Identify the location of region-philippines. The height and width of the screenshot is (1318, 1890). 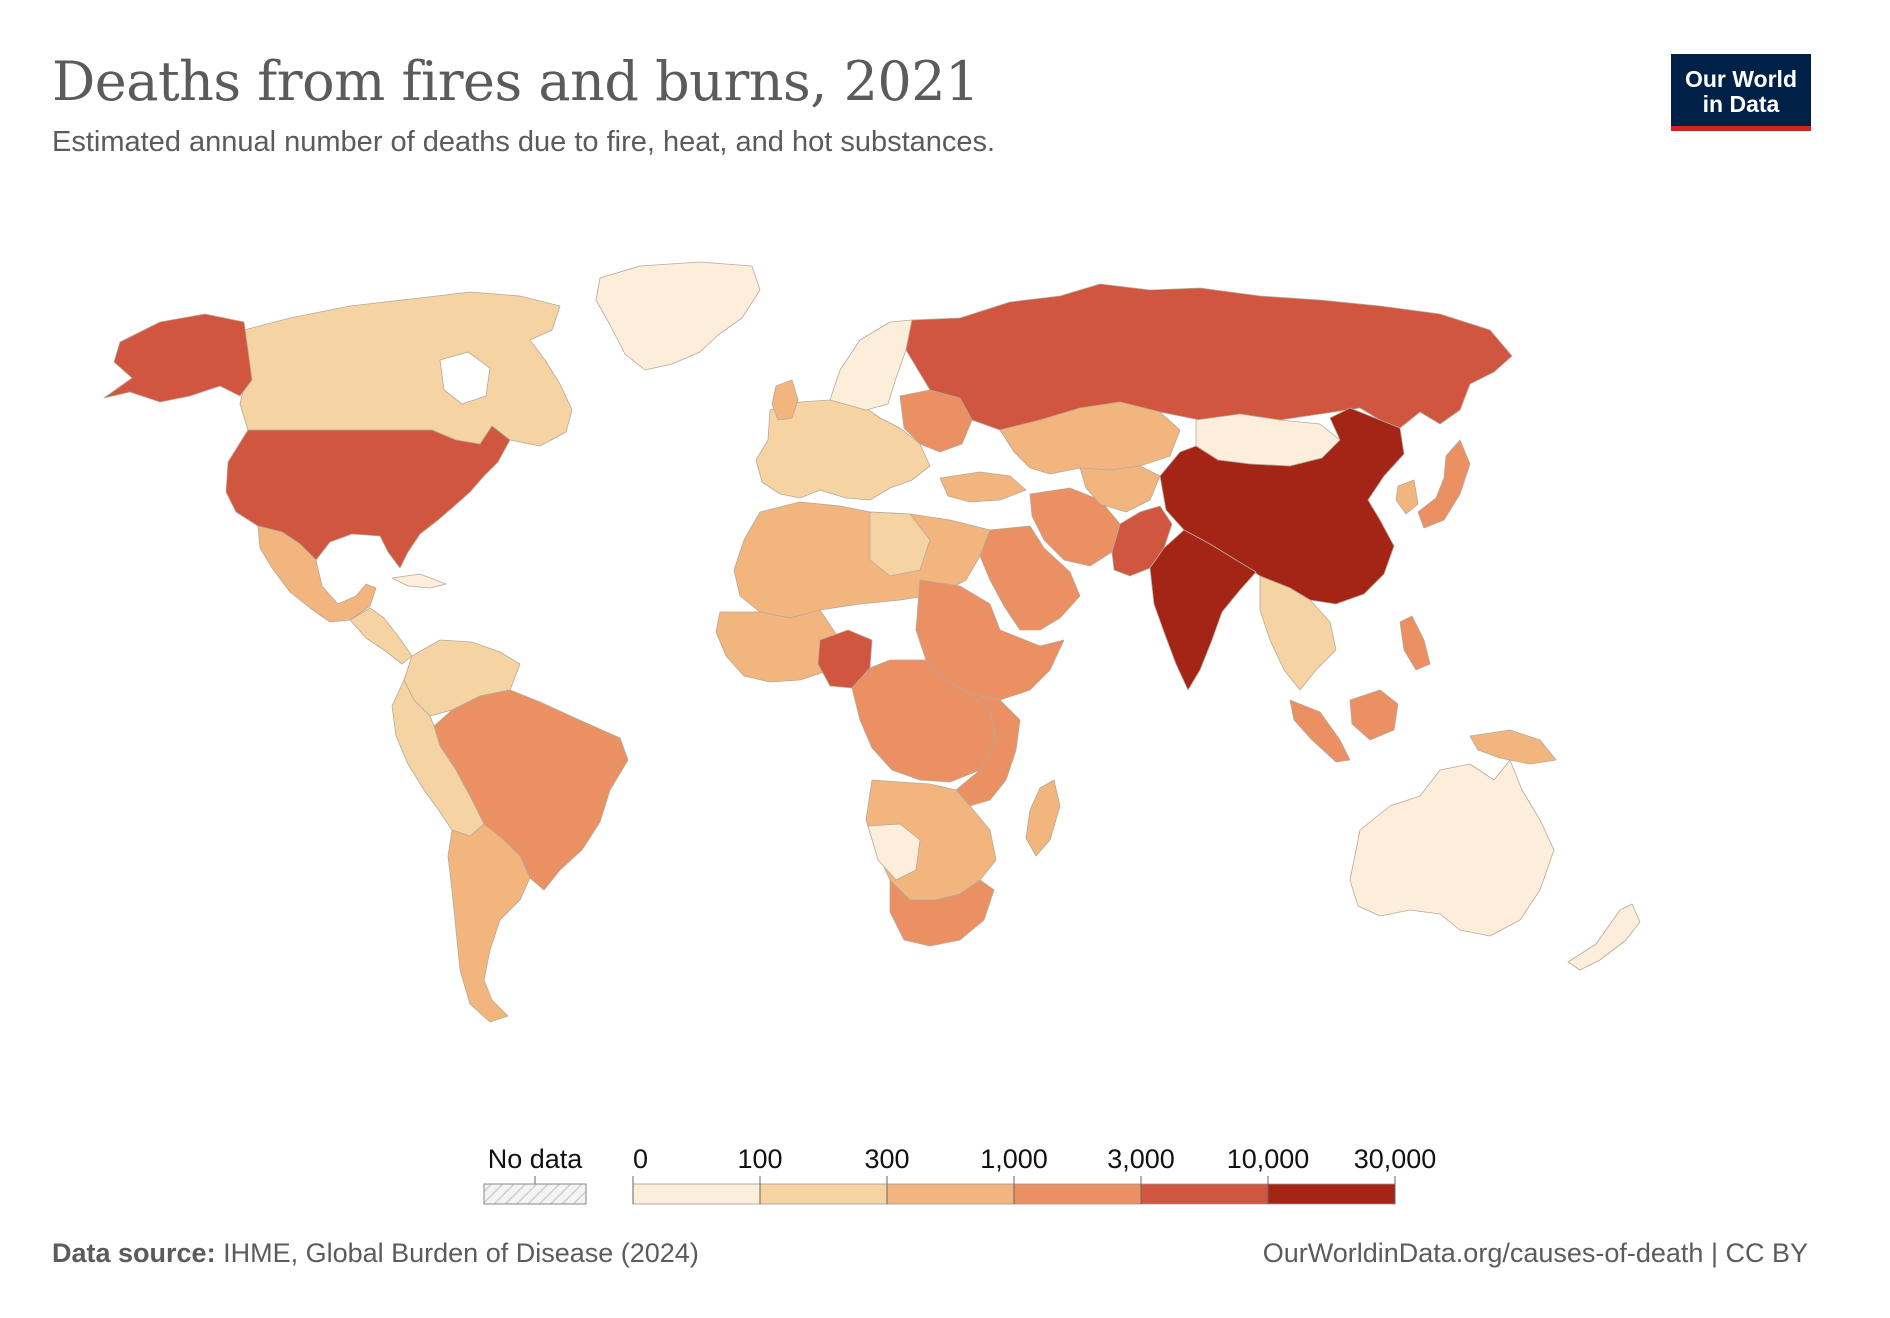
(1415, 643).